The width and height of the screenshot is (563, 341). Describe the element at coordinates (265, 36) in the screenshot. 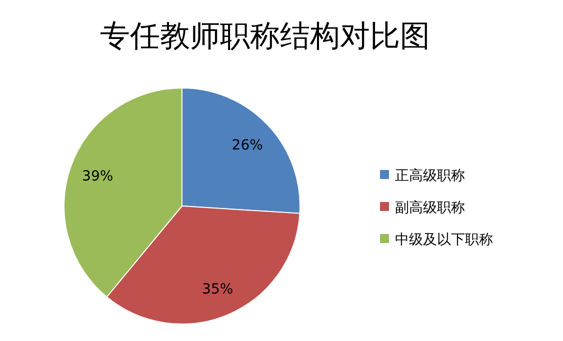

I see `title: 专任教师职称结构对比图` at that location.